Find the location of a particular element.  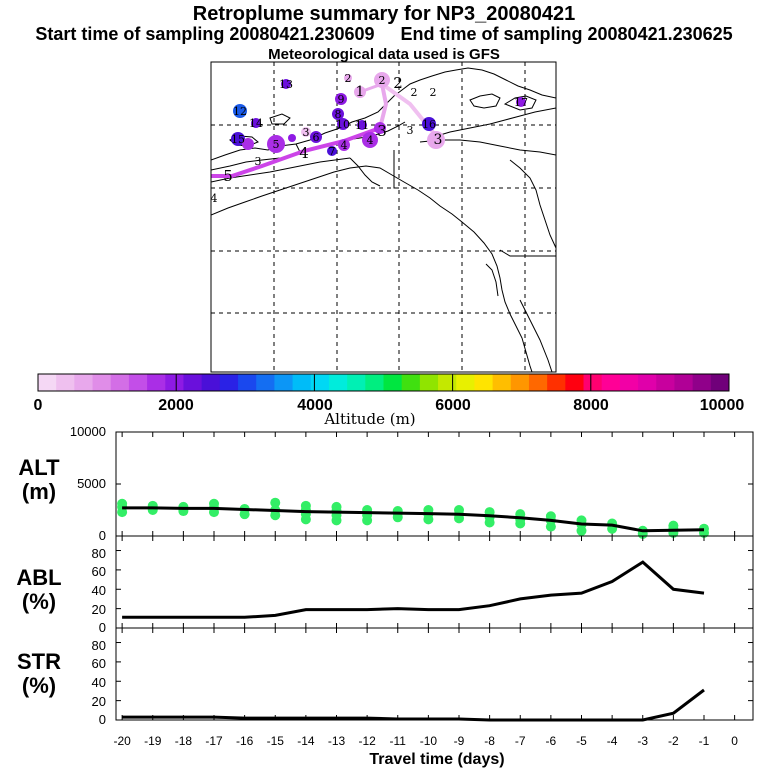

trajectory-number: 8 is located at coordinates (338, 114).